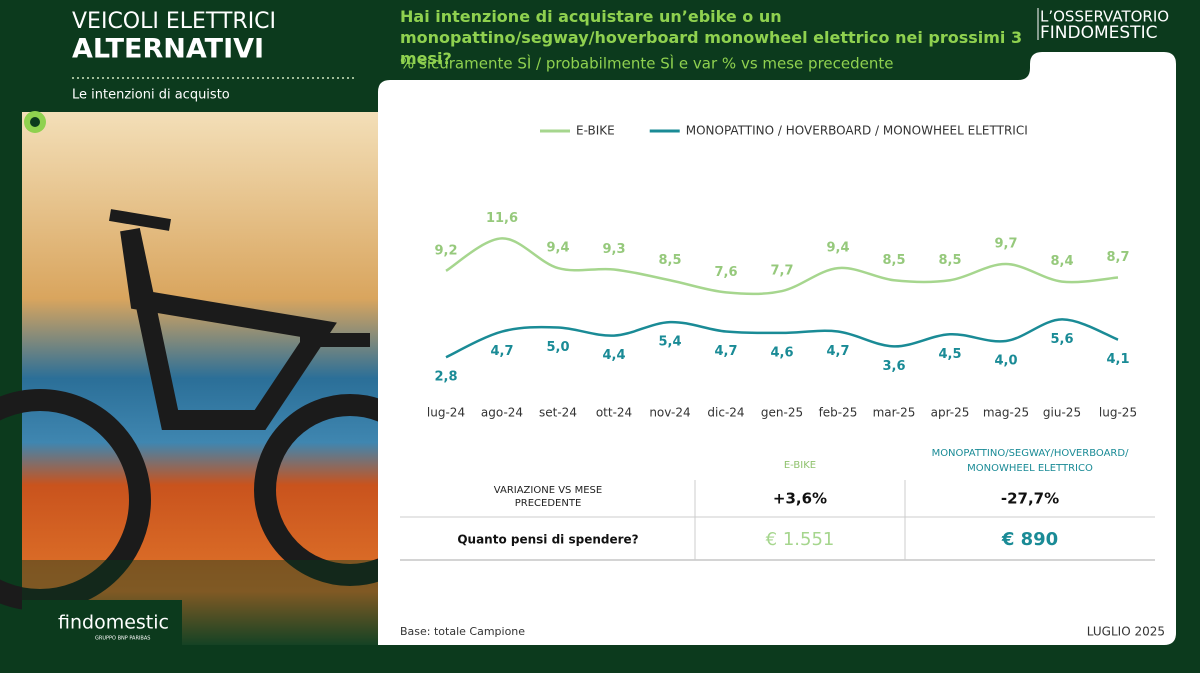  Describe the element at coordinates (1126, 632) in the screenshot. I see `date: LUGLIO 2025` at that location.